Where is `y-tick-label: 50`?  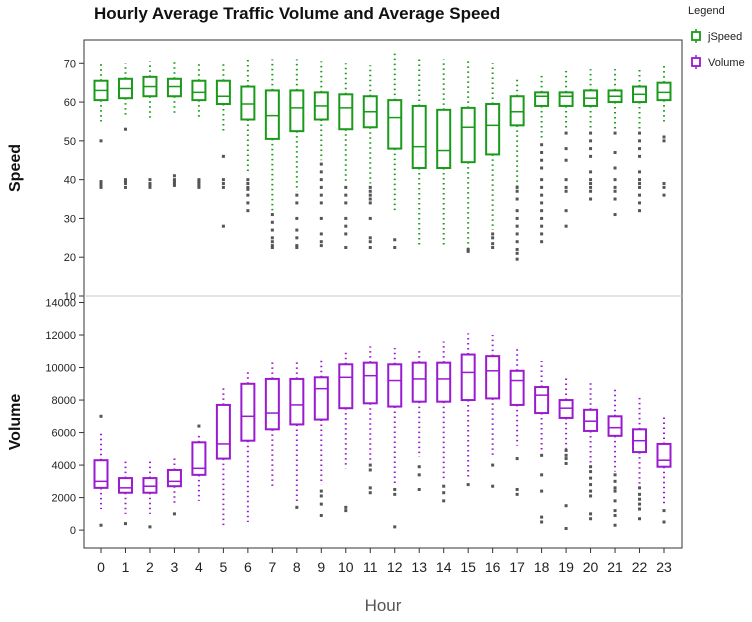 y-tick-label: 50 is located at coordinates (70, 142).